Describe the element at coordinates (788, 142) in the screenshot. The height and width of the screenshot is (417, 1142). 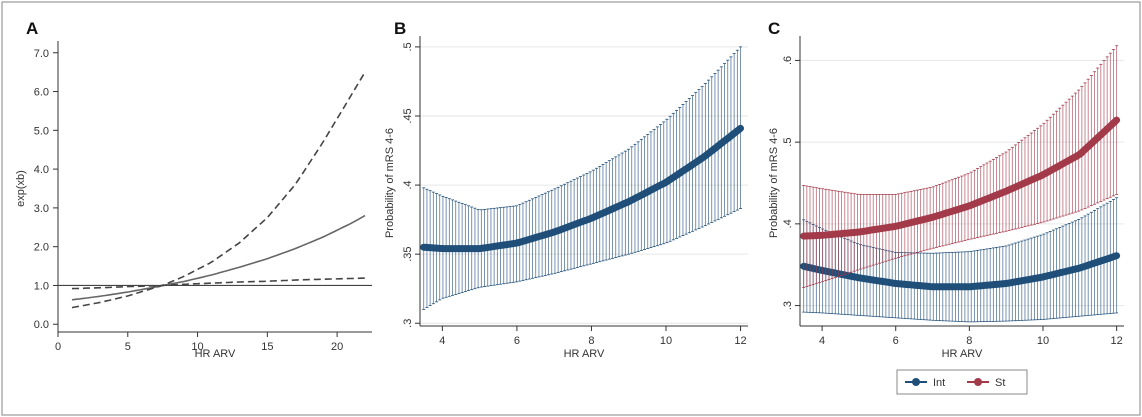
I see `y-tick-label-2: .5` at that location.